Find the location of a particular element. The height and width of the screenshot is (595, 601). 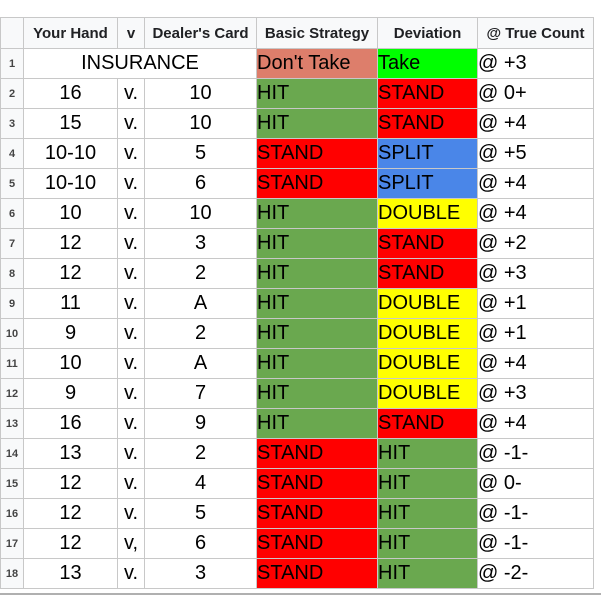

row-number: 17 is located at coordinates (12, 543).